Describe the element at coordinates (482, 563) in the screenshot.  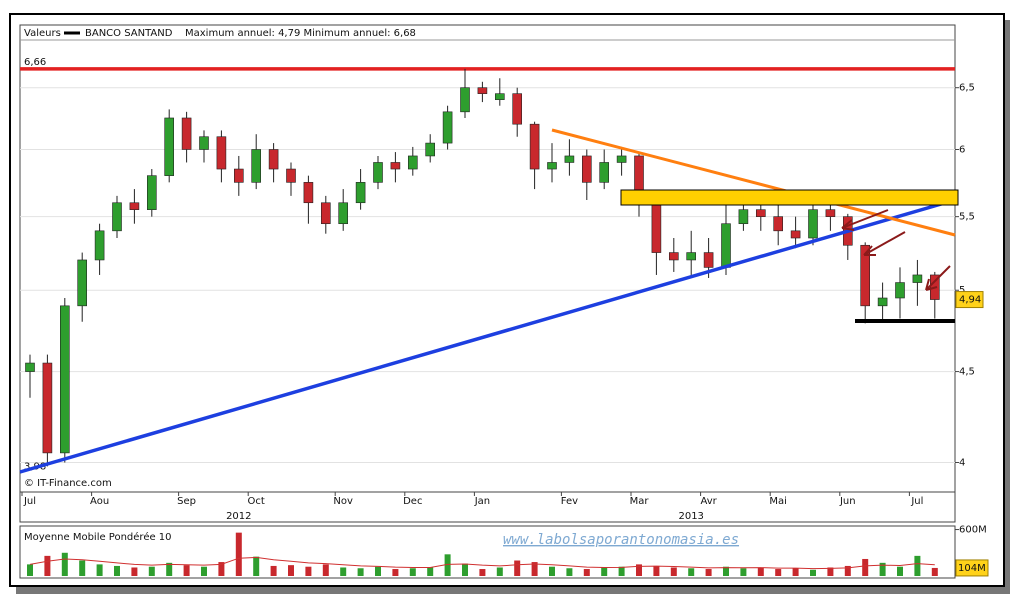
I see `volume-ma` at that location.